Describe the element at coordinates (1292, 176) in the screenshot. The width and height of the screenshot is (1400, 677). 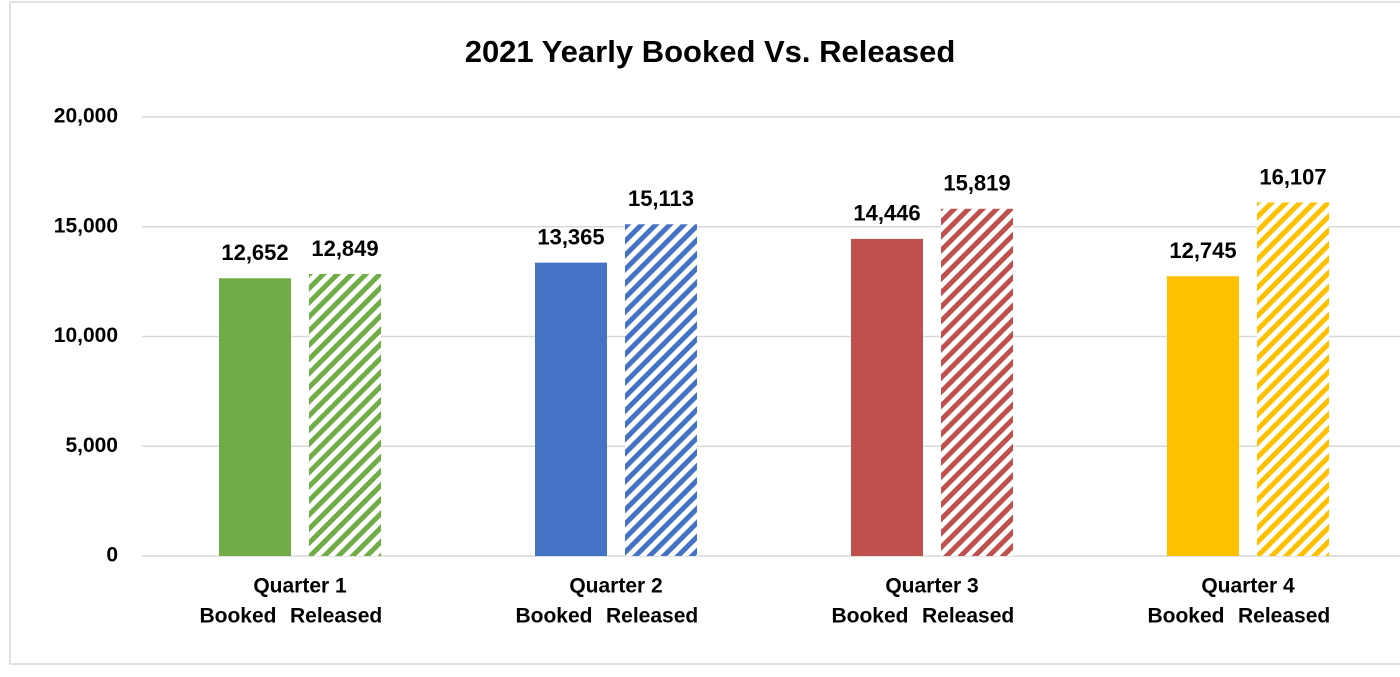
I see `data-label: 16,107` at that location.